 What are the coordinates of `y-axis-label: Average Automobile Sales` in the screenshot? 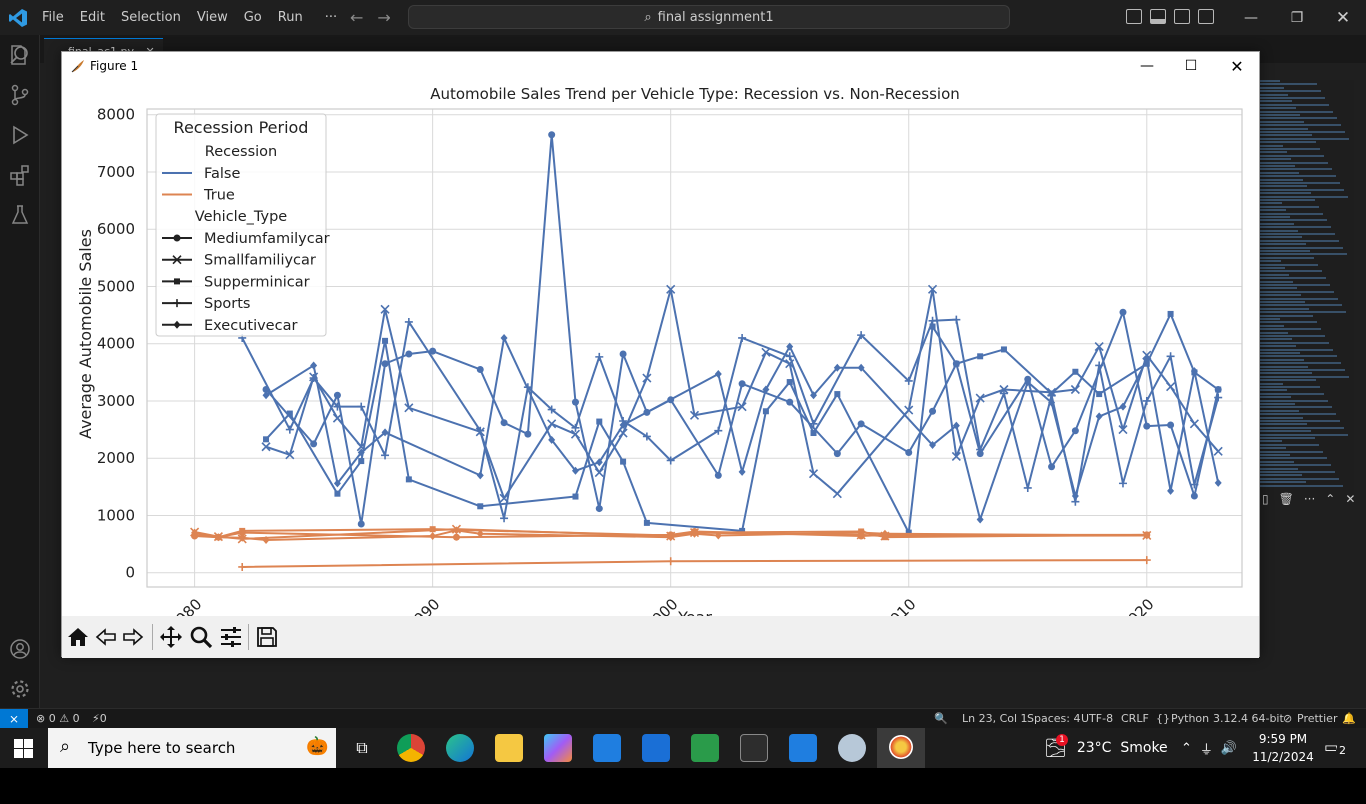 It's located at (85, 334).